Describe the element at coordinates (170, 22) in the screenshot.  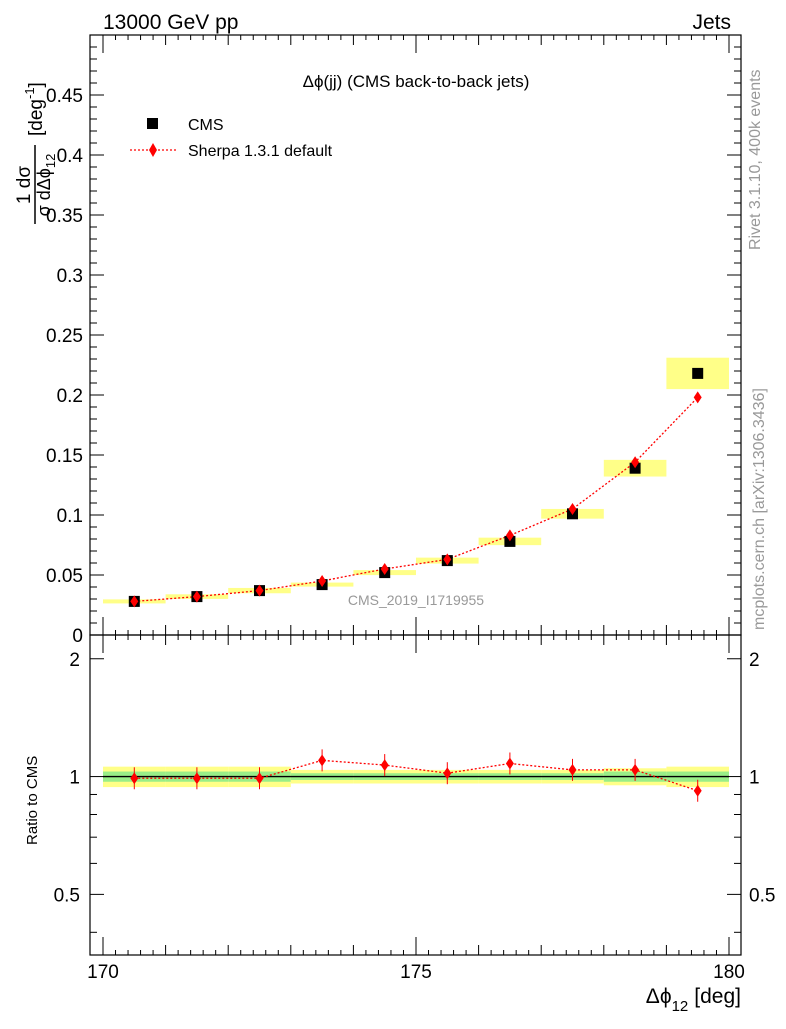
I see `header-left: 13000 GeV pp` at that location.